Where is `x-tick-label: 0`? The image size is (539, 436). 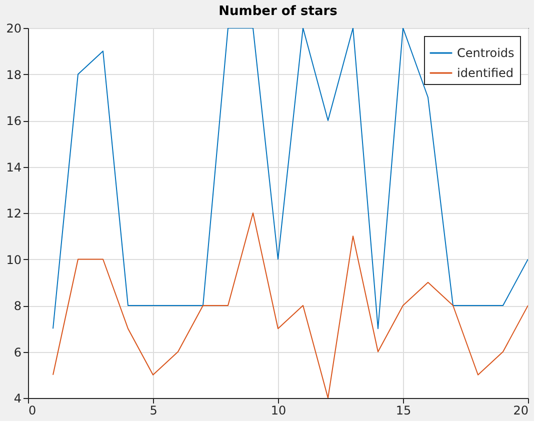
x-tick-label: 0 is located at coordinates (32, 411).